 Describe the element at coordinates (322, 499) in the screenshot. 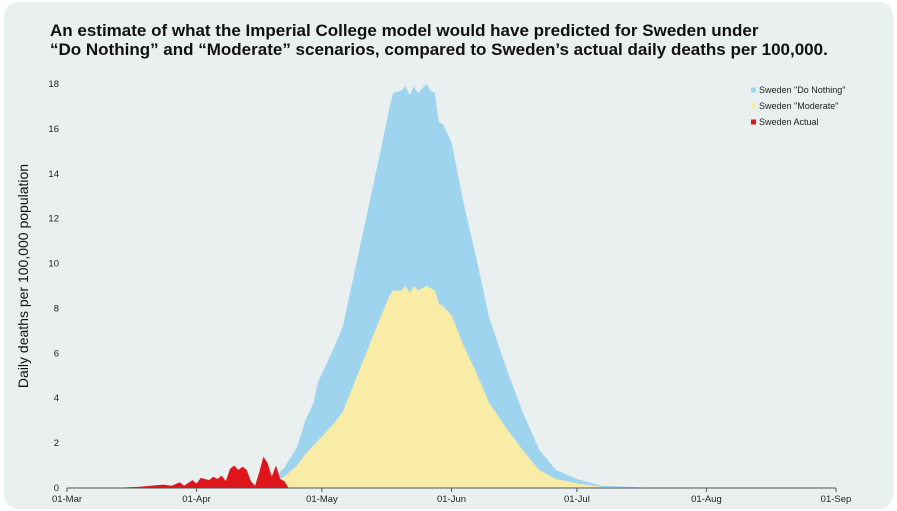

I see `x-tick-label: 01-May` at that location.